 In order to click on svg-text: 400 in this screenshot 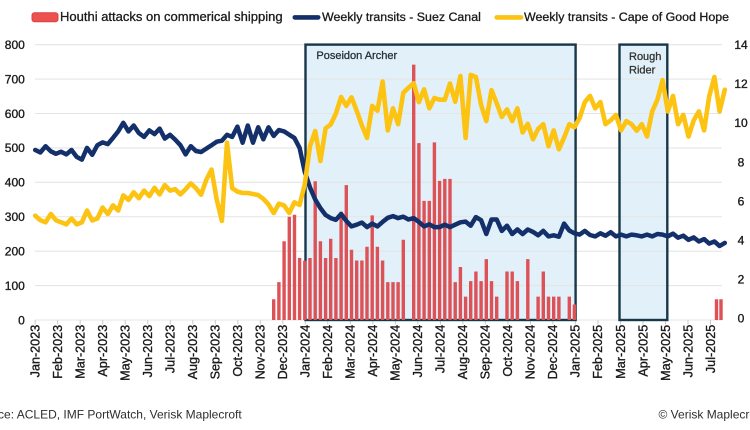, I will do `click(15, 183)`.